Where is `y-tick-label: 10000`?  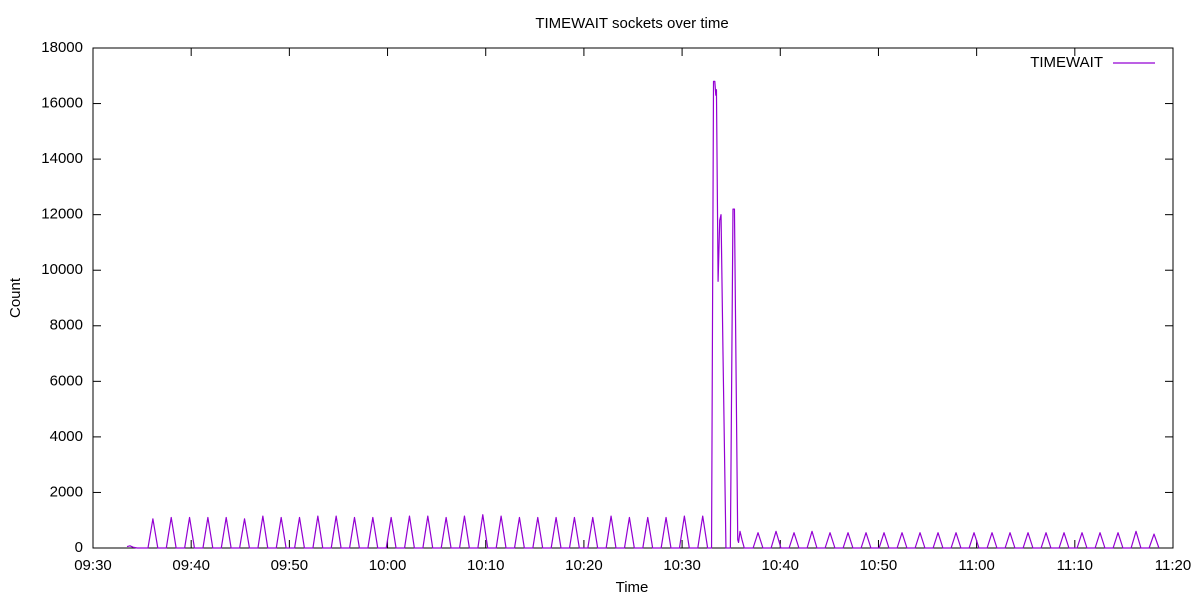
y-tick-label: 10000 is located at coordinates (62, 269).